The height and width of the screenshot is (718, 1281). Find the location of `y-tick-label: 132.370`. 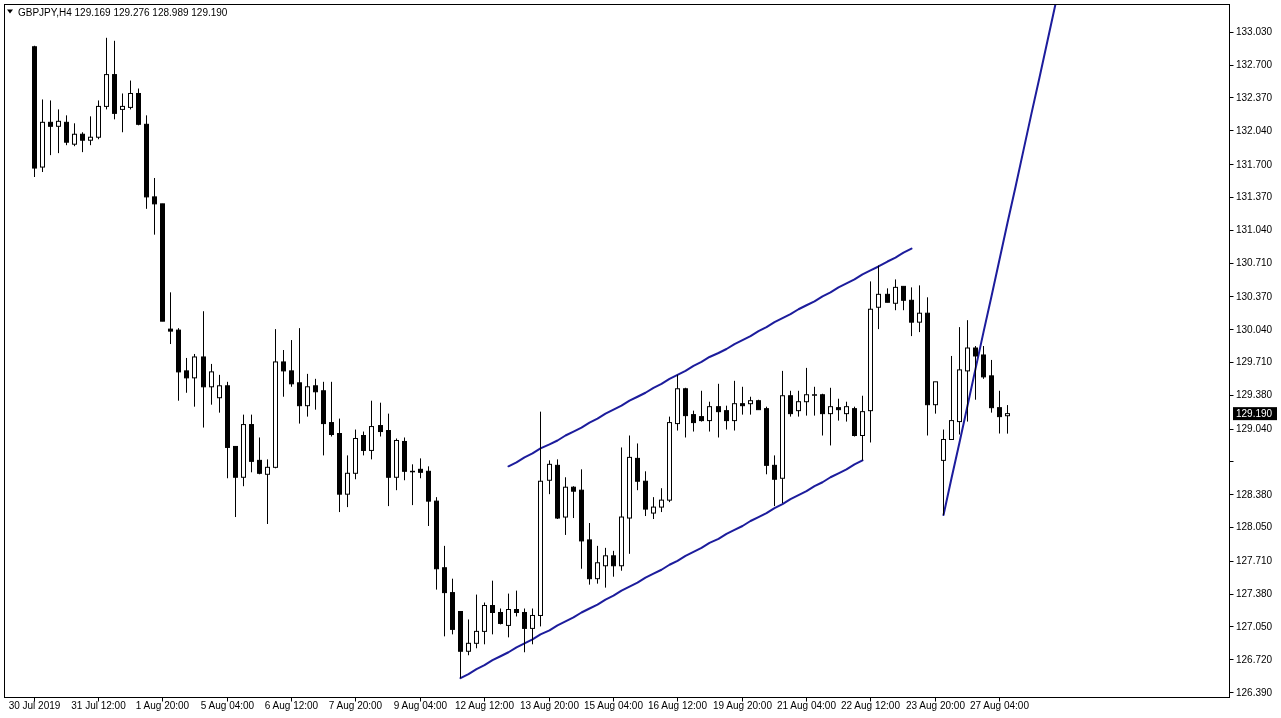

y-tick-label: 132.370 is located at coordinates (1254, 97).